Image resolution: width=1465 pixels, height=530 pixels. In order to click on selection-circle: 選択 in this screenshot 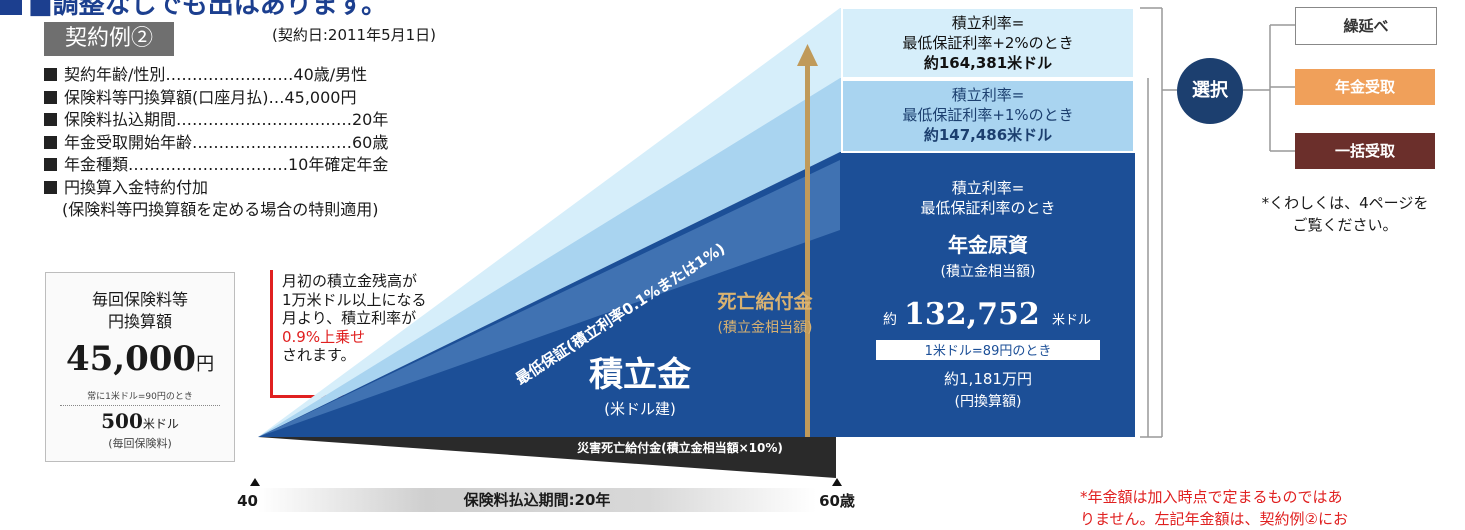, I will do `click(1210, 91)`.